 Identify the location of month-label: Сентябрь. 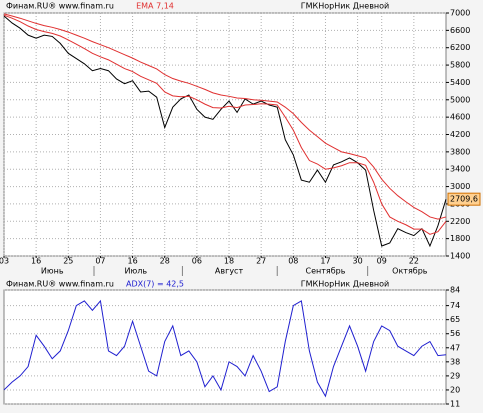
(325, 271).